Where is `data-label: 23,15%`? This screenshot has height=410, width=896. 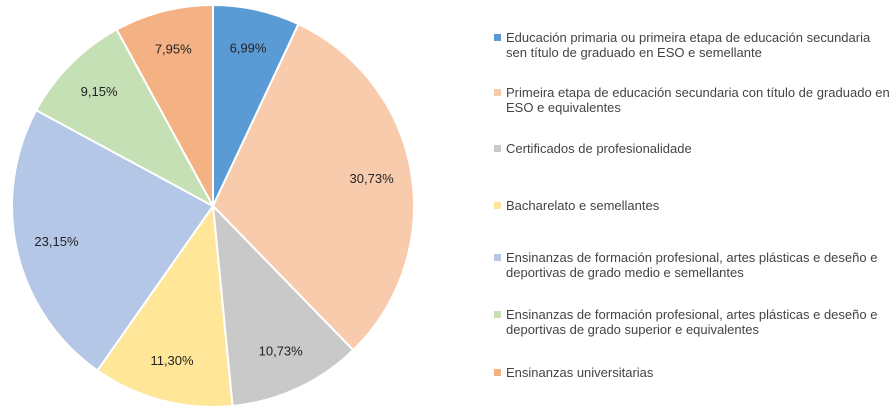 data-label: 23,15% is located at coordinates (56, 241).